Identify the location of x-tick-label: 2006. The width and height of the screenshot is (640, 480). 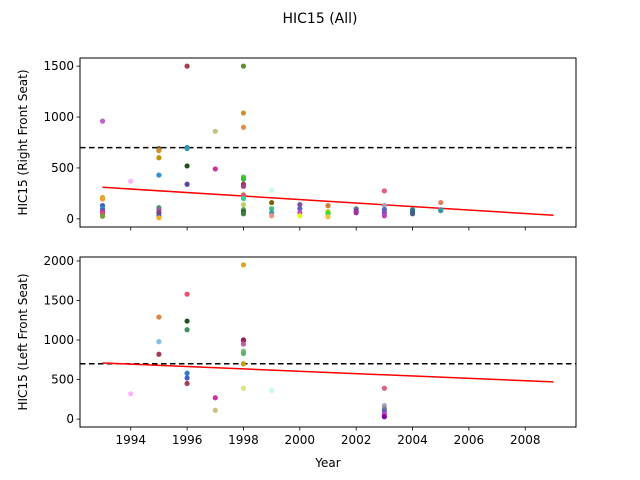
(469, 440).